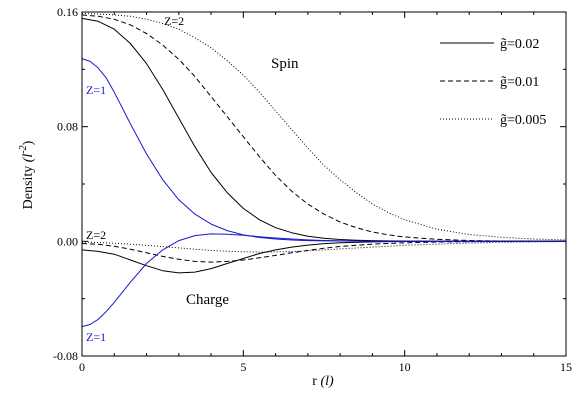  Describe the element at coordinates (519, 44) in the screenshot. I see `legend-label-solid: g̃=0.02` at that location.